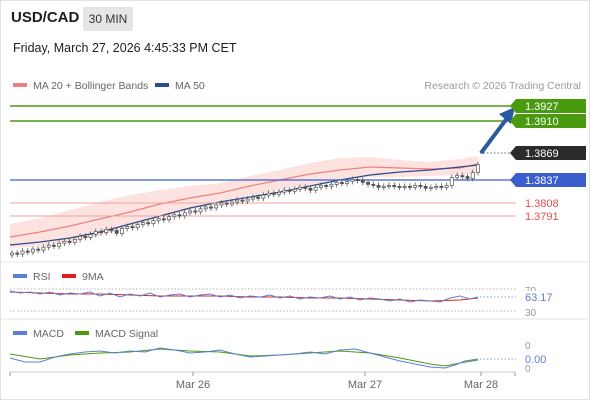 This screenshot has width=590, height=400. What do you see at coordinates (20, 333) in the screenshot?
I see `macd-swatch` at bounding box center [20, 333].